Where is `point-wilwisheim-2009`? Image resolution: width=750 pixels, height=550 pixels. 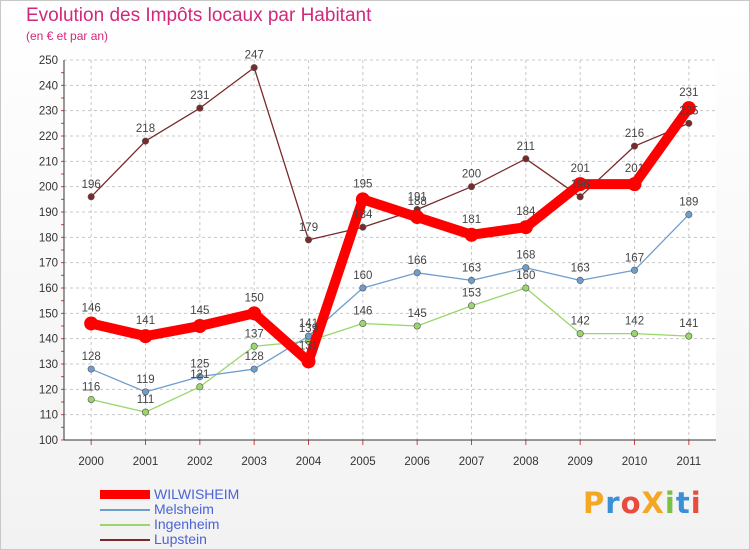
point-wilwisheim-2009 is located at coordinates (580, 184).